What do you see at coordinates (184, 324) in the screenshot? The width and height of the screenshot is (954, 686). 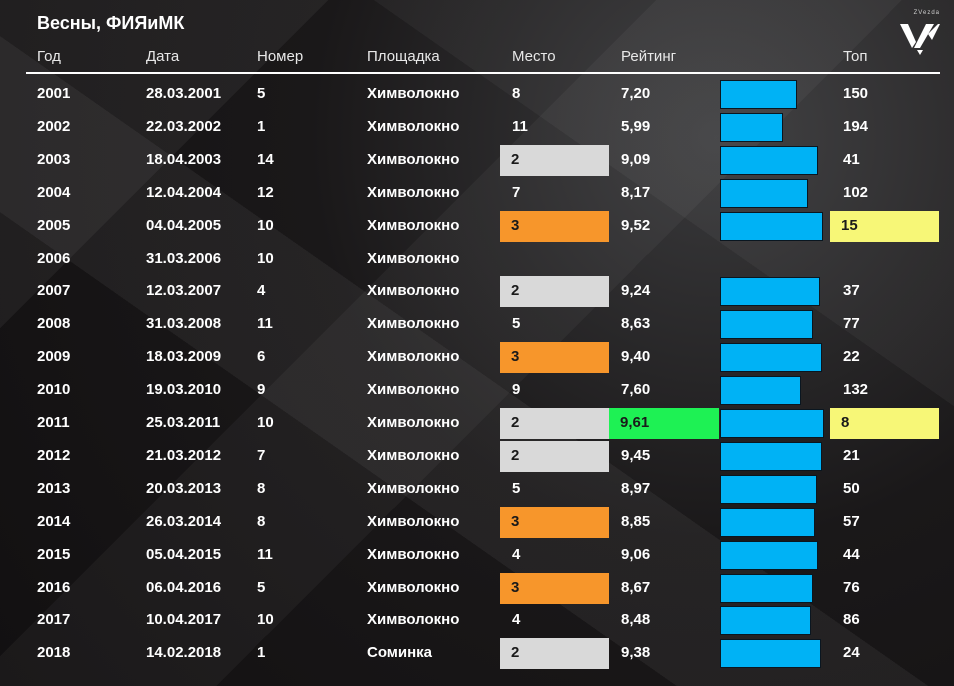 I see `cell-date: 31.03.2008` at bounding box center [184, 324].